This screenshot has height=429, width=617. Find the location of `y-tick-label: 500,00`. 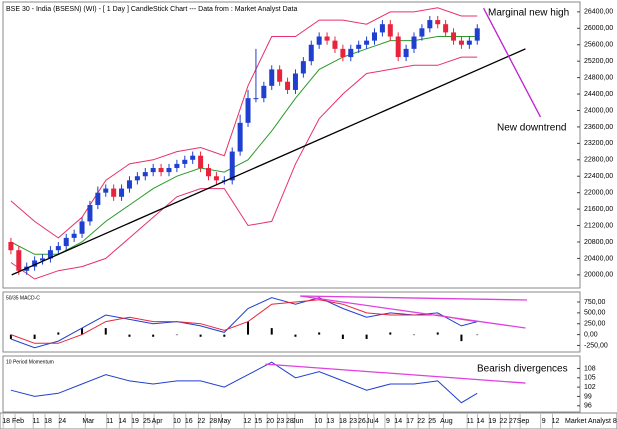

y-tick-label: 500,00 is located at coordinates (595, 313).